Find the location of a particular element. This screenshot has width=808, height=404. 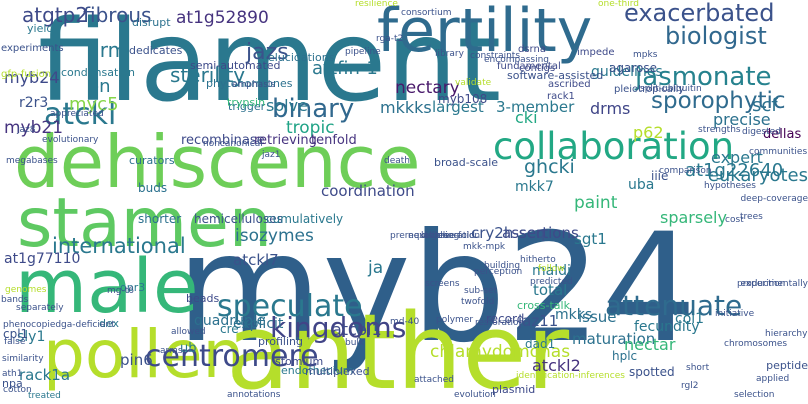

word: scf is located at coordinates (765, 105).